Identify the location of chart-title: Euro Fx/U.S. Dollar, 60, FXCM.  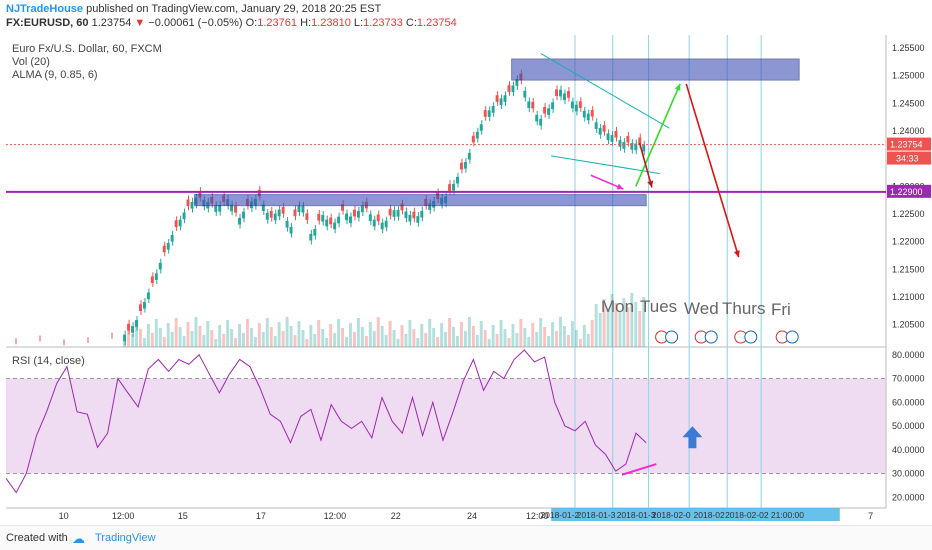
(87, 49).